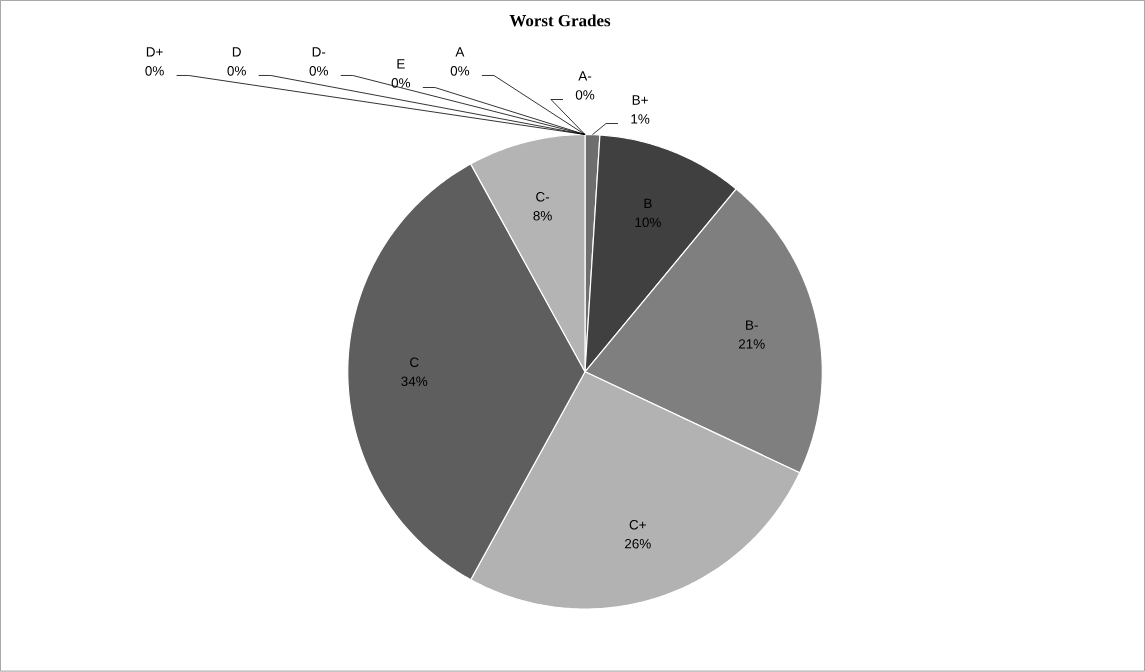 The image size is (1145, 672). Describe the element at coordinates (319, 52) in the screenshot. I see `category-label: D-` at that location.